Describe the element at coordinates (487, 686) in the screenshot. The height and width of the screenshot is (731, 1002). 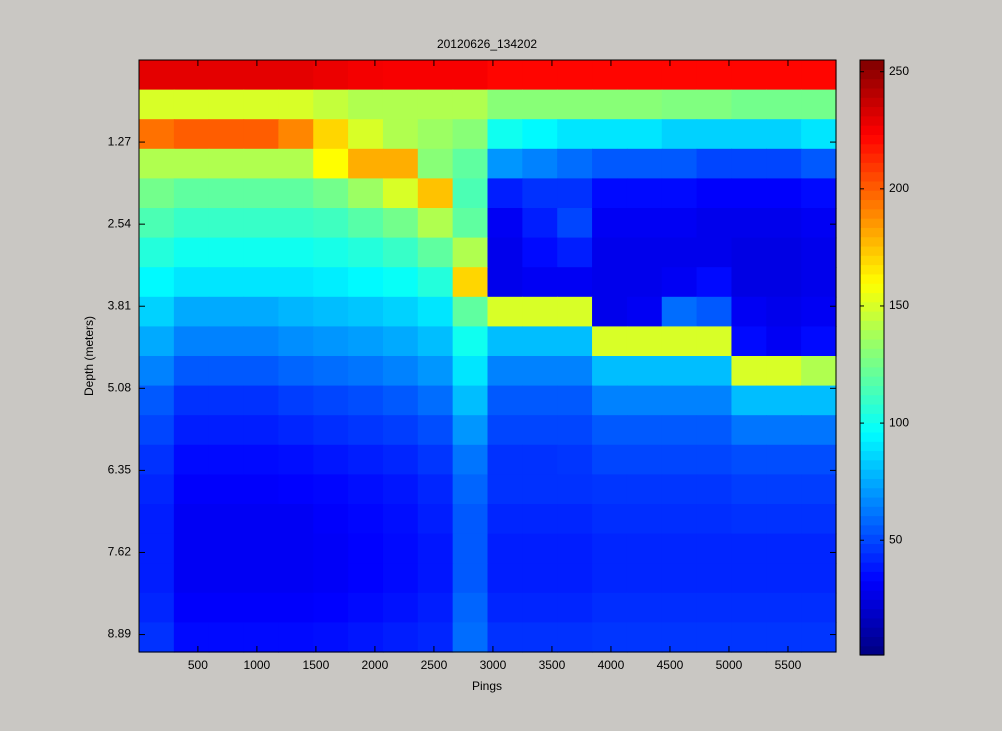
I see `x-axis-label: Pings` at that location.